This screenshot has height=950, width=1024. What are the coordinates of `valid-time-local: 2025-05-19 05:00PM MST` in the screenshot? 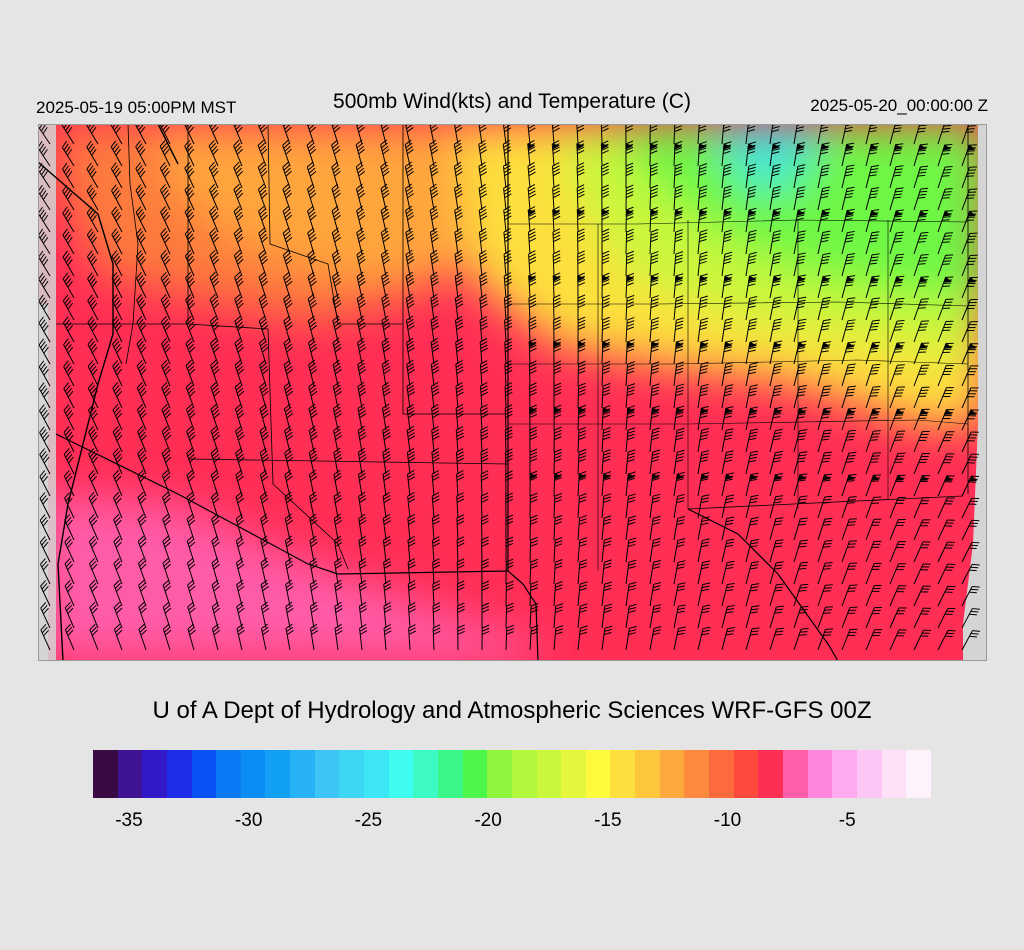 It's located at (136, 107).